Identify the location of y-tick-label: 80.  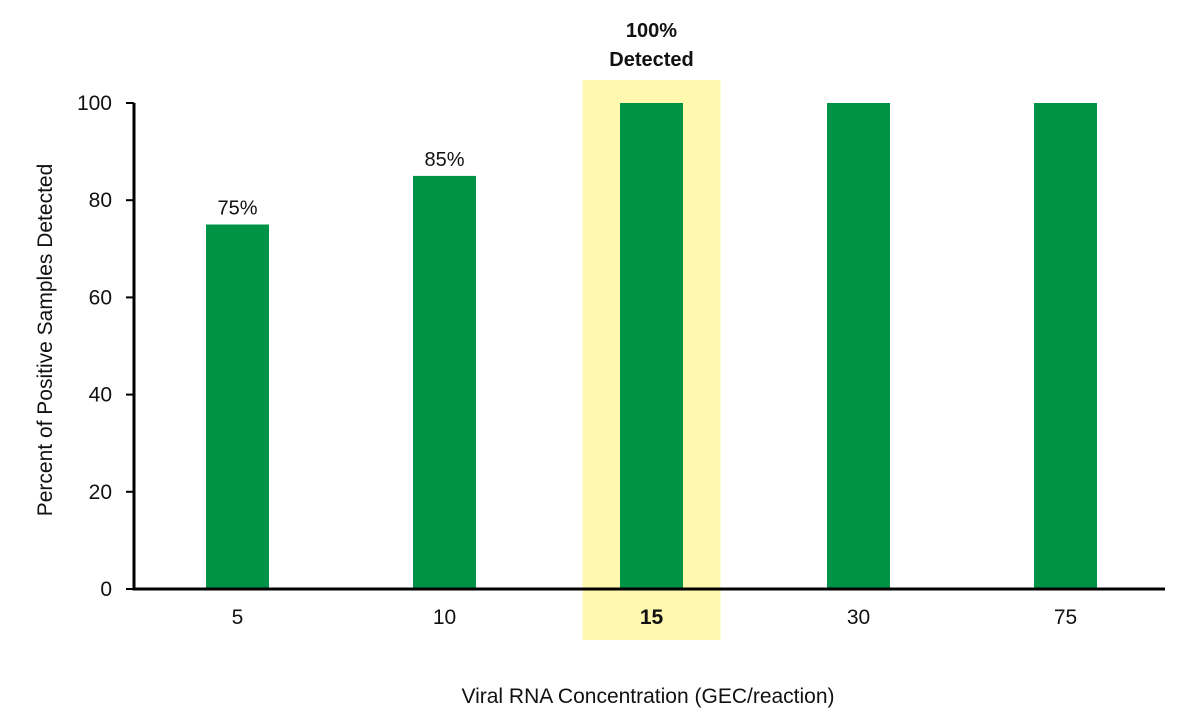
(100, 200).